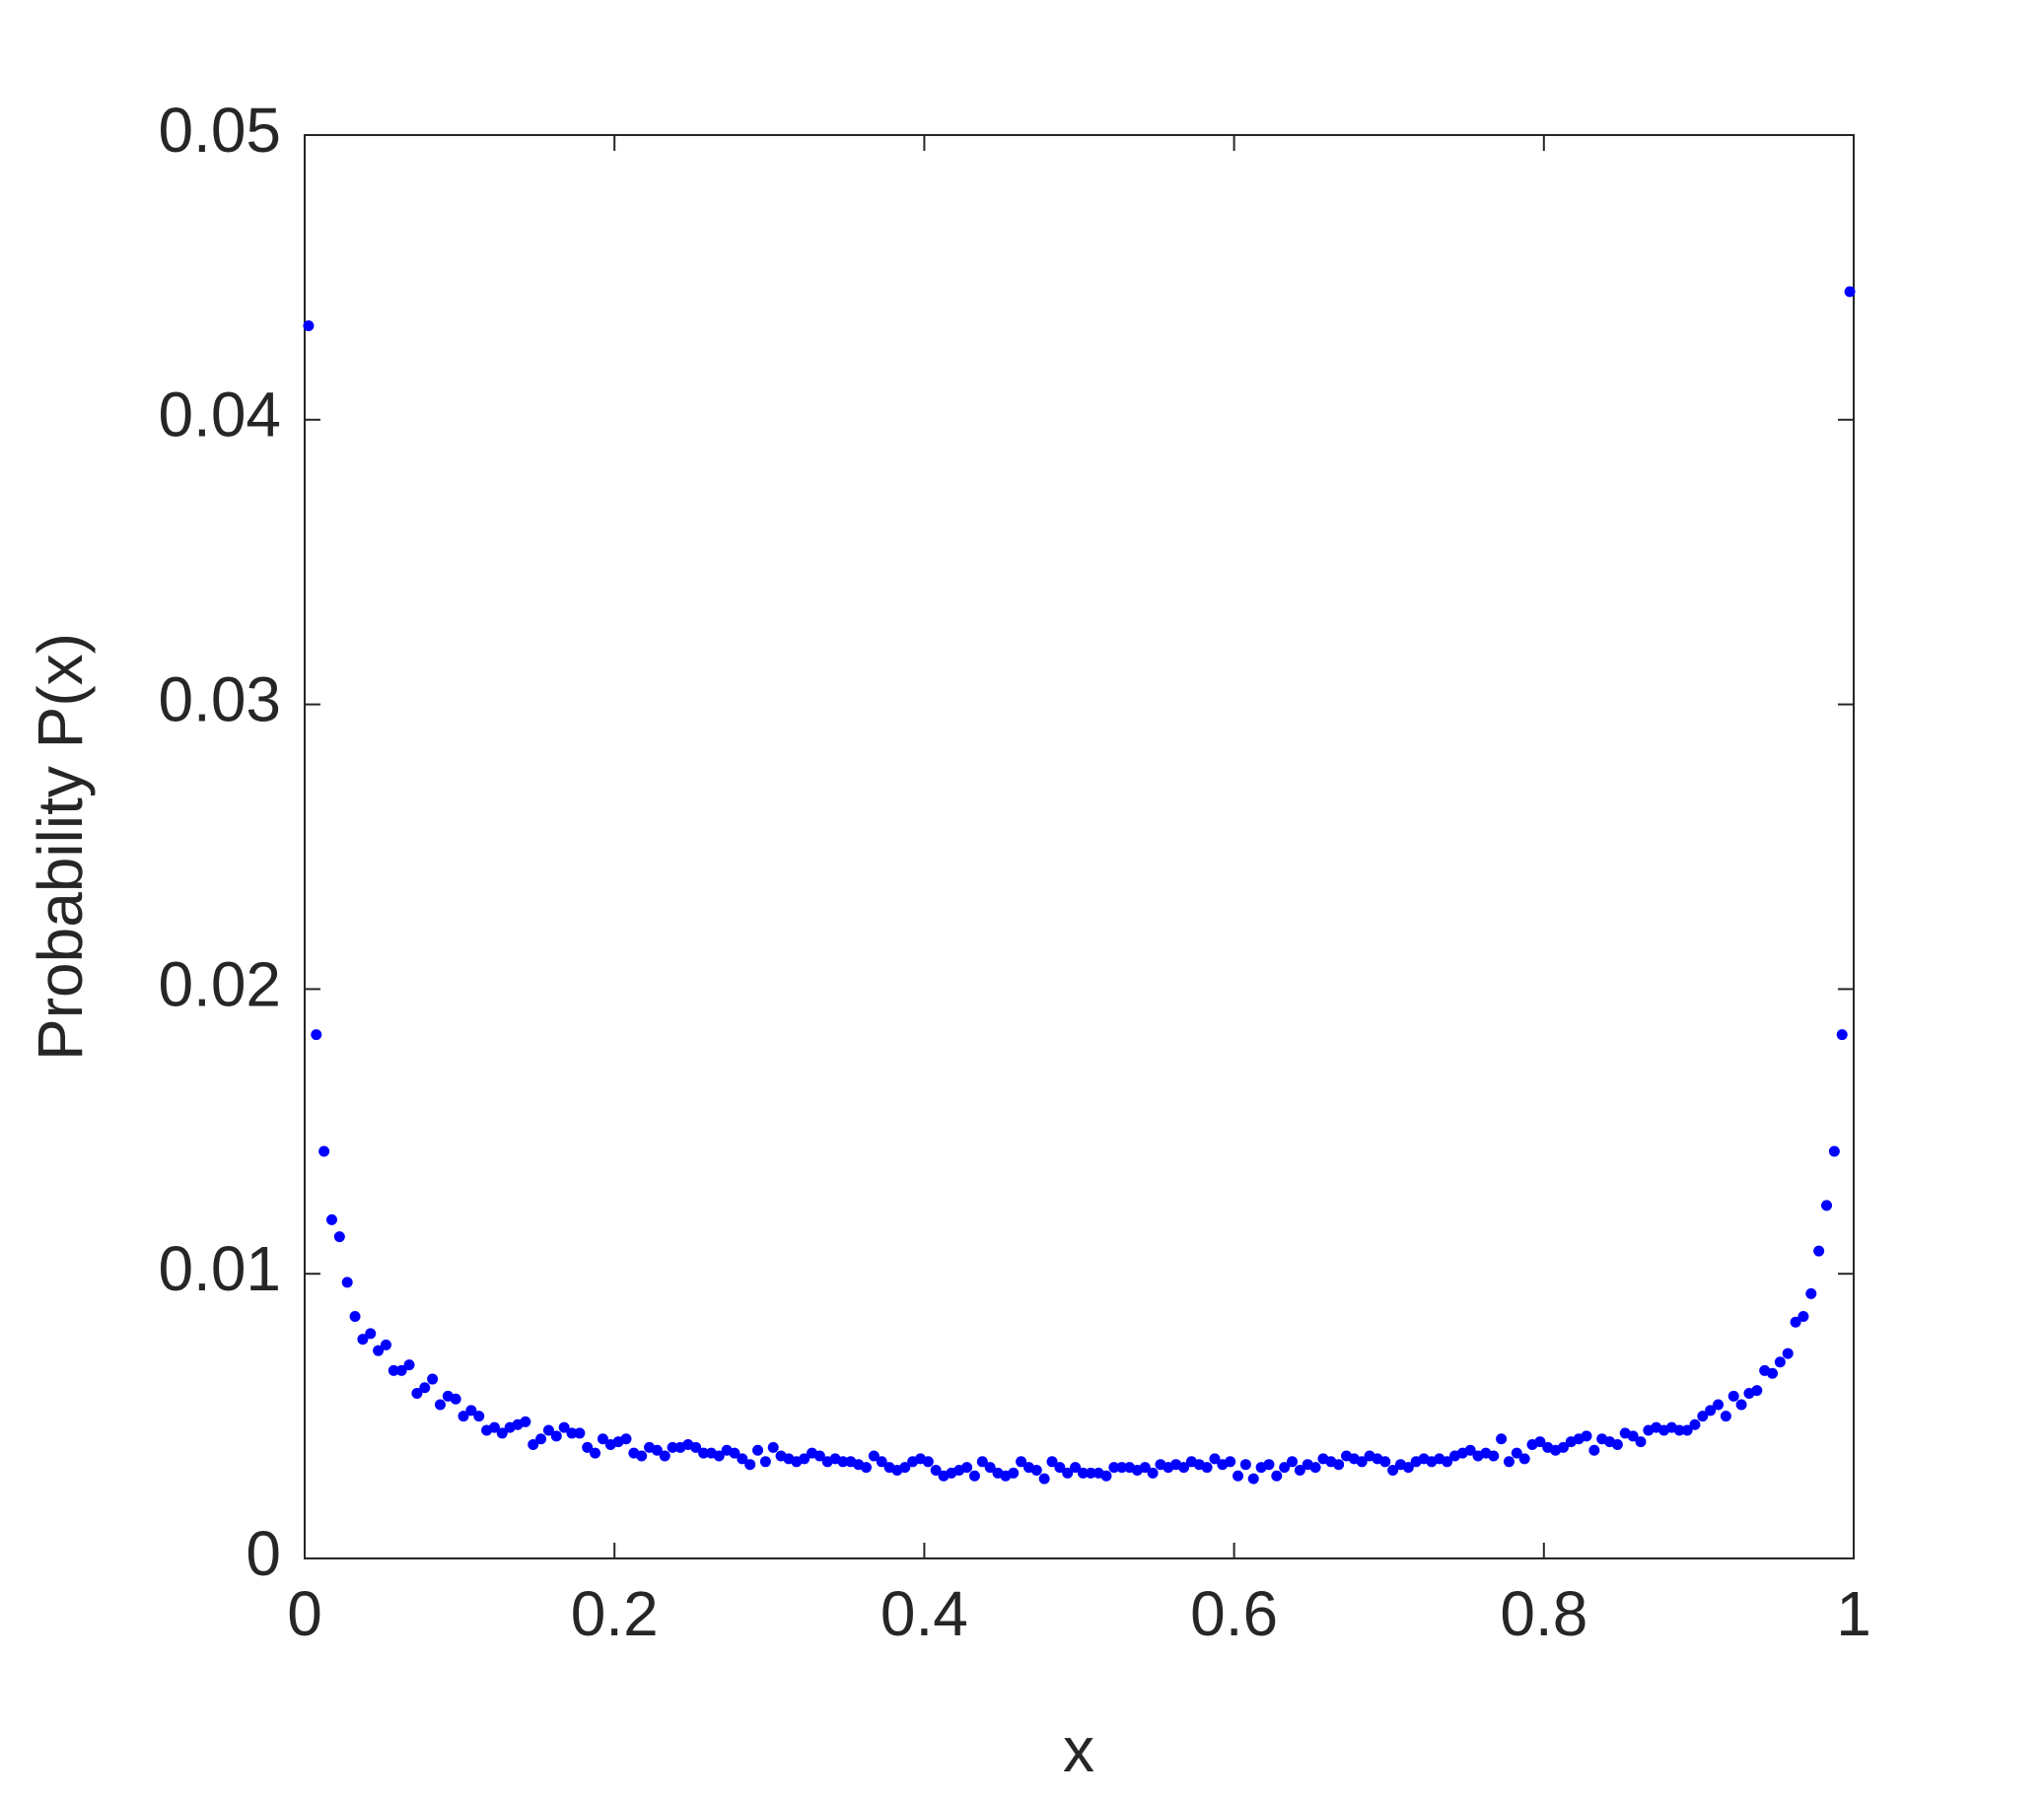 The height and width of the screenshot is (1797, 2044). Describe the element at coordinates (220, 1268) in the screenshot. I see `y-tick-label: 0.01` at that location.